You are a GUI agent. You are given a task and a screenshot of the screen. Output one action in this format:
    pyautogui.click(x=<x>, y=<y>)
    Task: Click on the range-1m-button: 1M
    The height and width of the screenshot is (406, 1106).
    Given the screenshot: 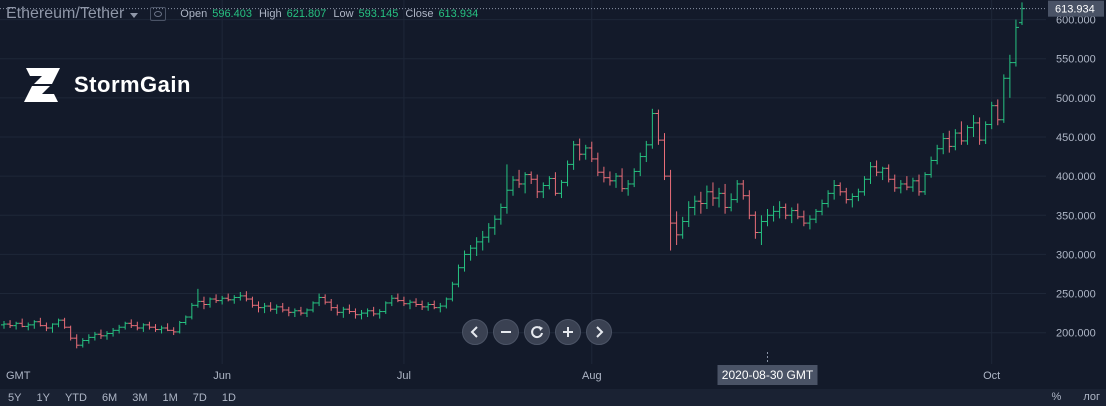 What is the action you would take?
    pyautogui.click(x=170, y=397)
    